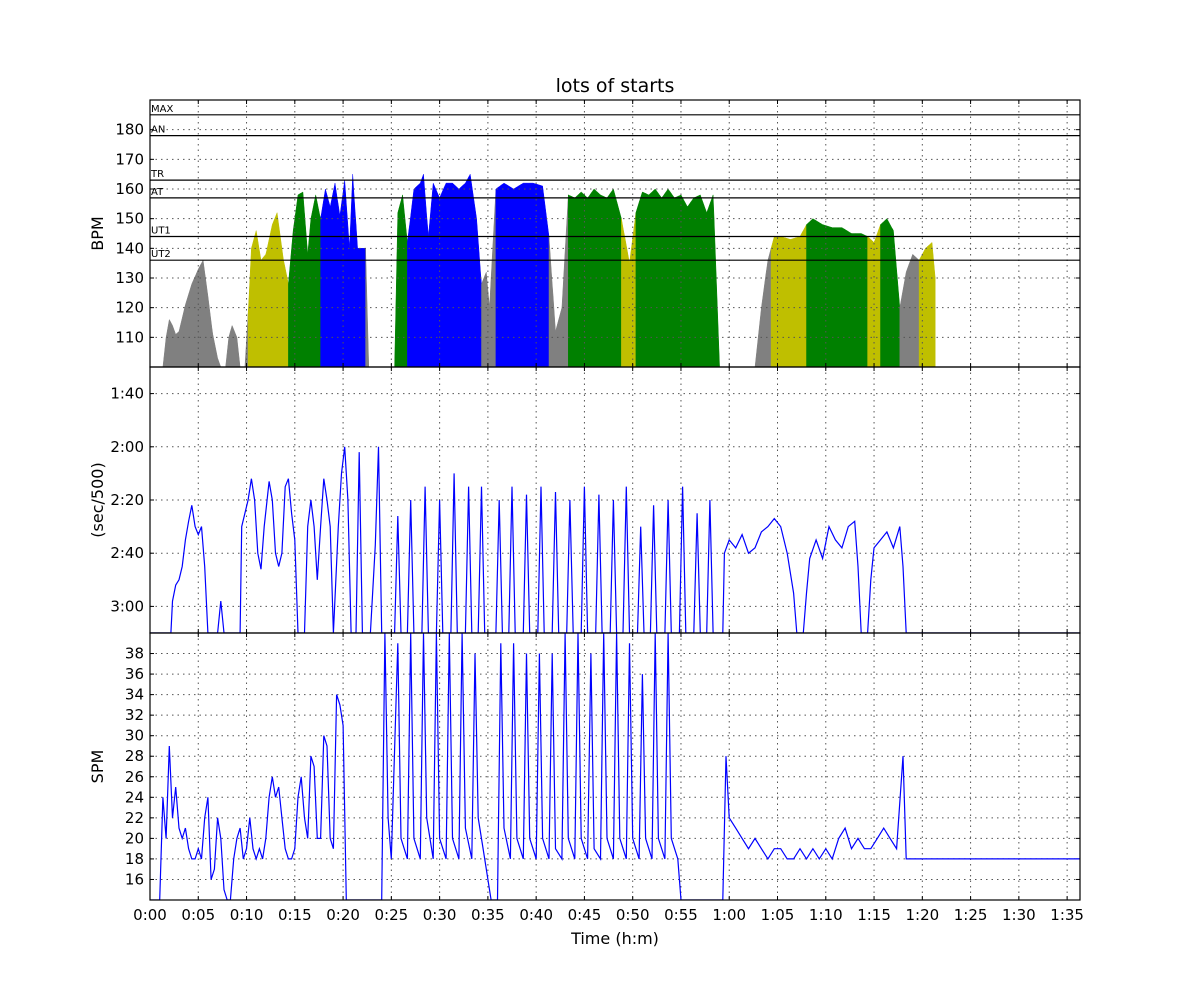 The width and height of the screenshot is (1200, 1000). What do you see at coordinates (129, 337) in the screenshot?
I see `y-tick-label: 110` at bounding box center [129, 337].